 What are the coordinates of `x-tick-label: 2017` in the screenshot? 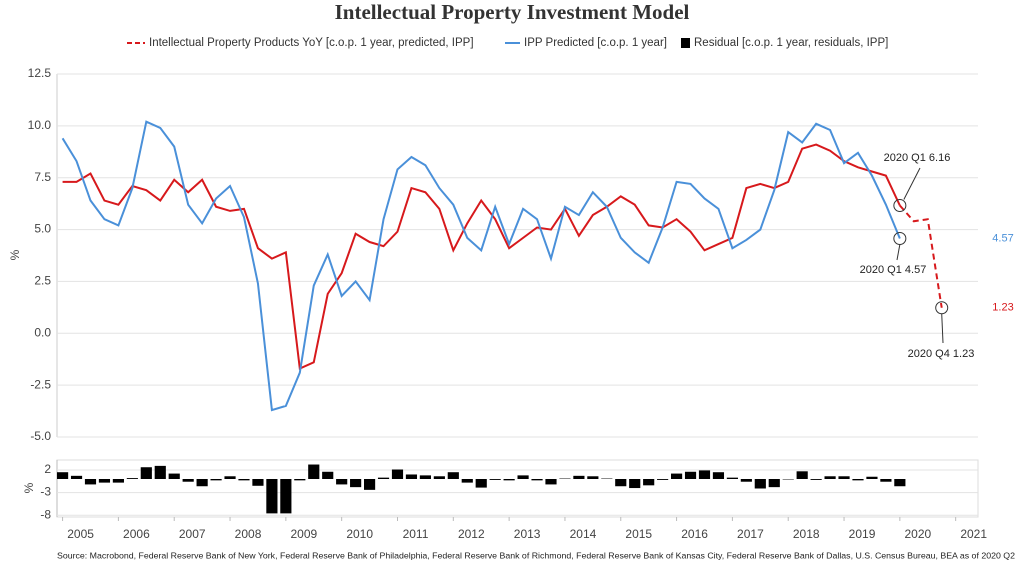 It's located at (750, 534).